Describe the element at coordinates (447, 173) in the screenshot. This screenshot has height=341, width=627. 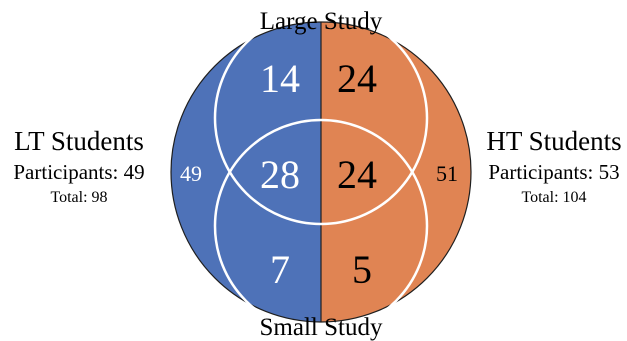
I see `count-ht-neither: 51` at that location.